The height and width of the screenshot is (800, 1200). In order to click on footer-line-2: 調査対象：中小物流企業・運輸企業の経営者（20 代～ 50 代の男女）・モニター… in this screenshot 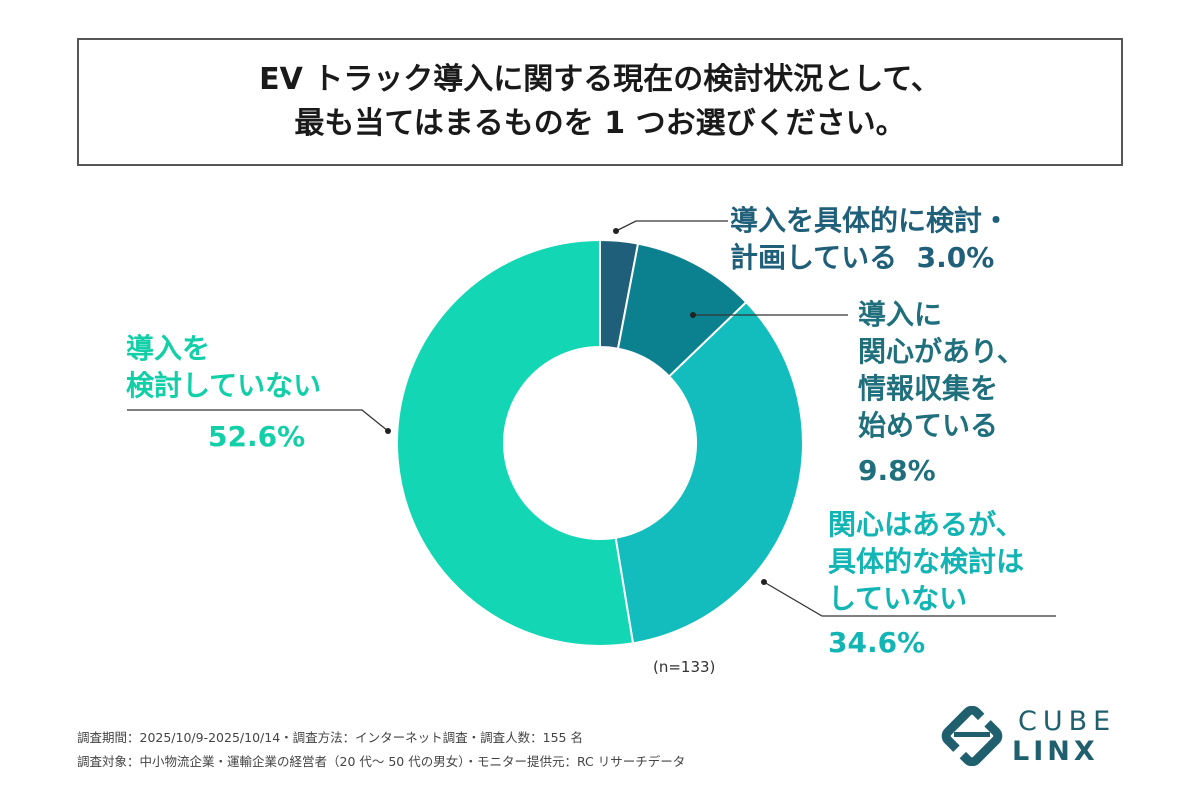, I will do `click(381, 761)`.